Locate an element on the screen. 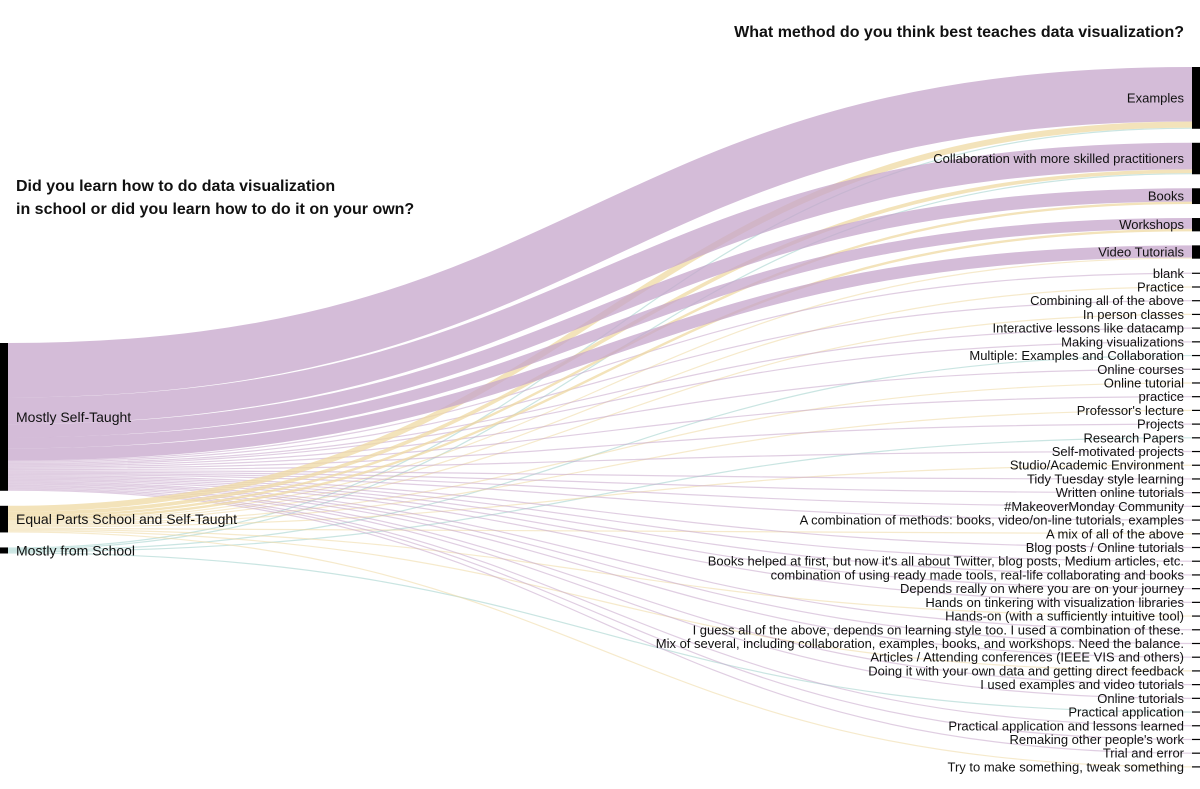  target-label-multiple-examples-and-collaboration: Multiple: Examples and Collaboration is located at coordinates (1076, 355).